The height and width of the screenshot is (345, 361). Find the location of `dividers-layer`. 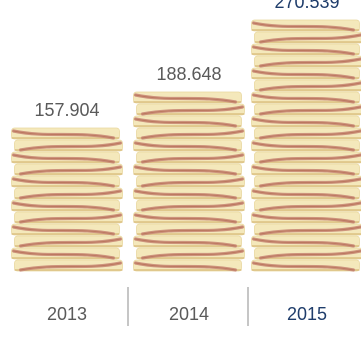

dividers-layer is located at coordinates (188, 306).